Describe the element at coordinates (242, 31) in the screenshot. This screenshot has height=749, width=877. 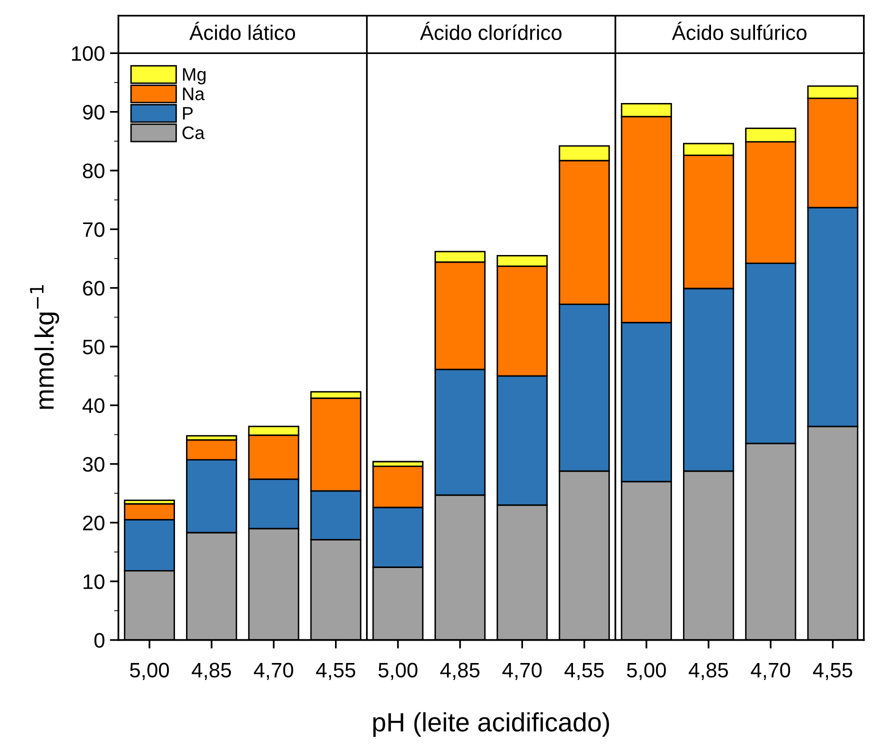
I see `text: Ácido lático` at that location.